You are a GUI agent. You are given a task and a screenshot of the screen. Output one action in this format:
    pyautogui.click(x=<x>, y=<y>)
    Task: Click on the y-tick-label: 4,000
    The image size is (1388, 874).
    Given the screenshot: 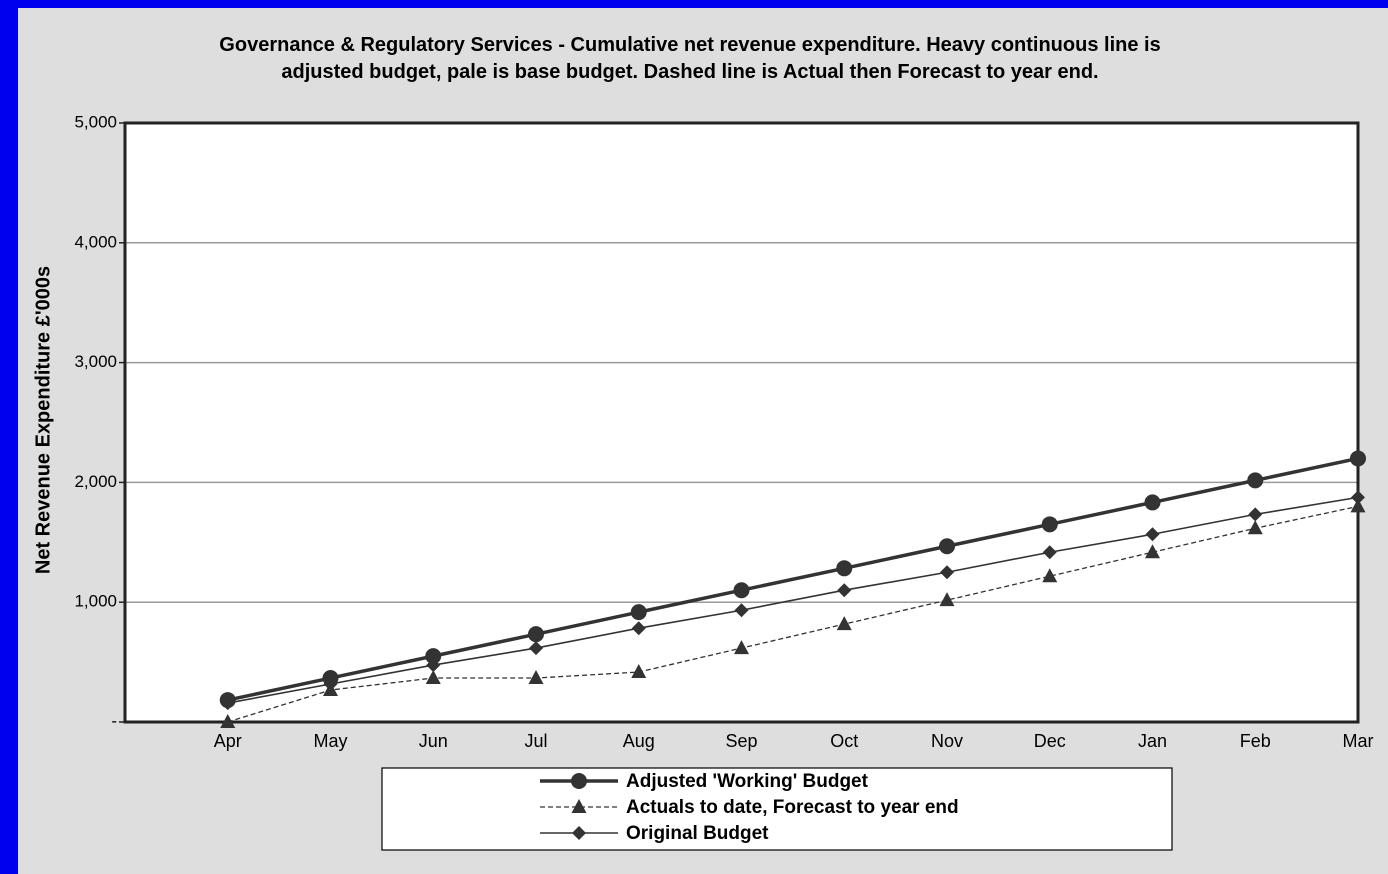 What is the action you would take?
    pyautogui.click(x=95, y=241)
    